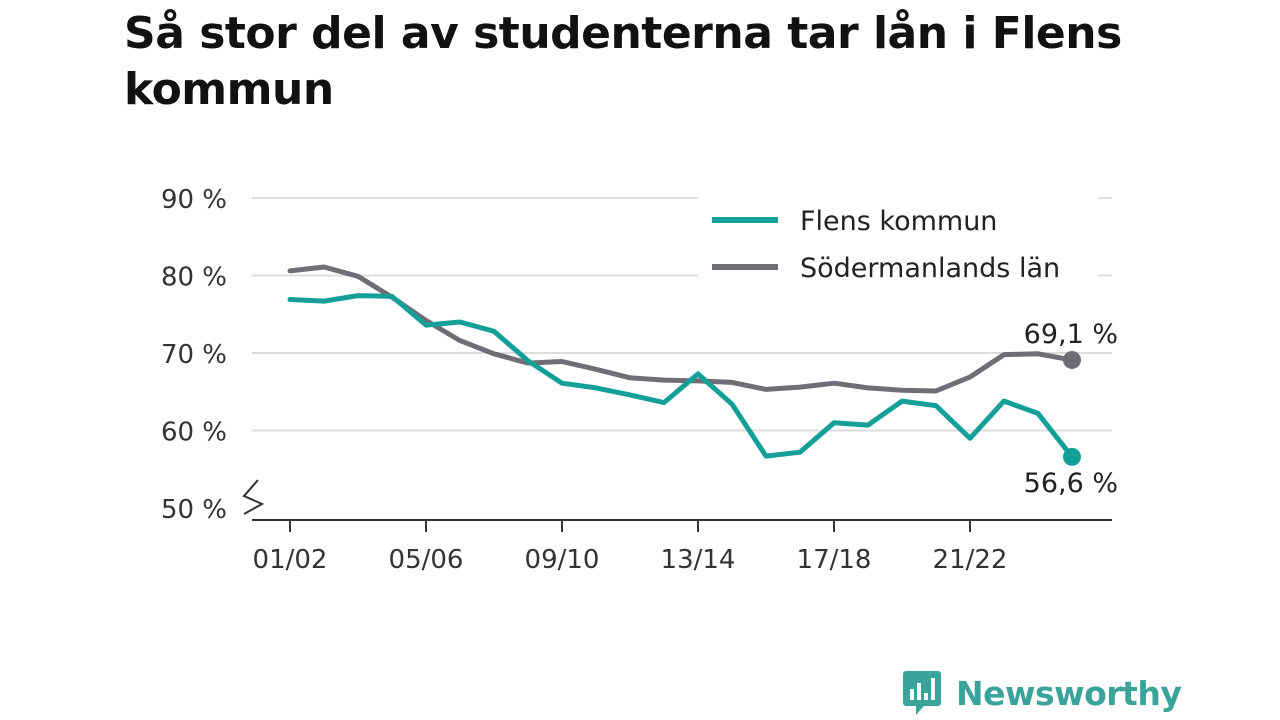 The width and height of the screenshot is (1280, 720). Describe the element at coordinates (898, 221) in the screenshot. I see `legend-label-flens-kommun: Flens kommun` at that location.